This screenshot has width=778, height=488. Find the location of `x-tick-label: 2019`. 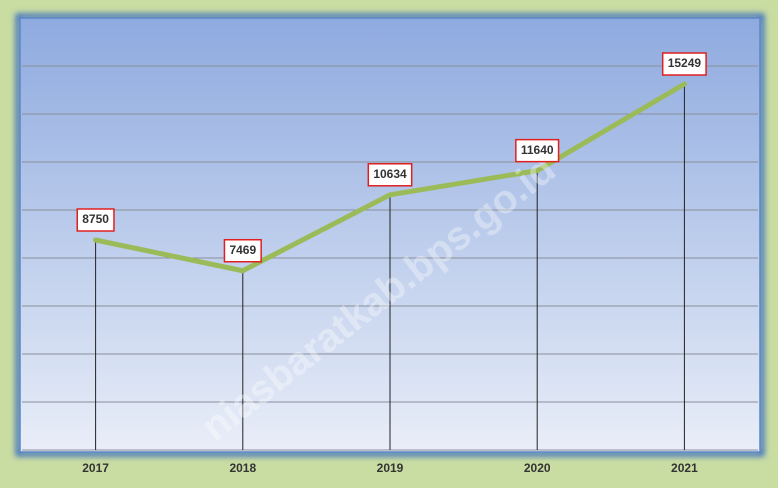

x-tick-label: 2019 is located at coordinates (390, 468).